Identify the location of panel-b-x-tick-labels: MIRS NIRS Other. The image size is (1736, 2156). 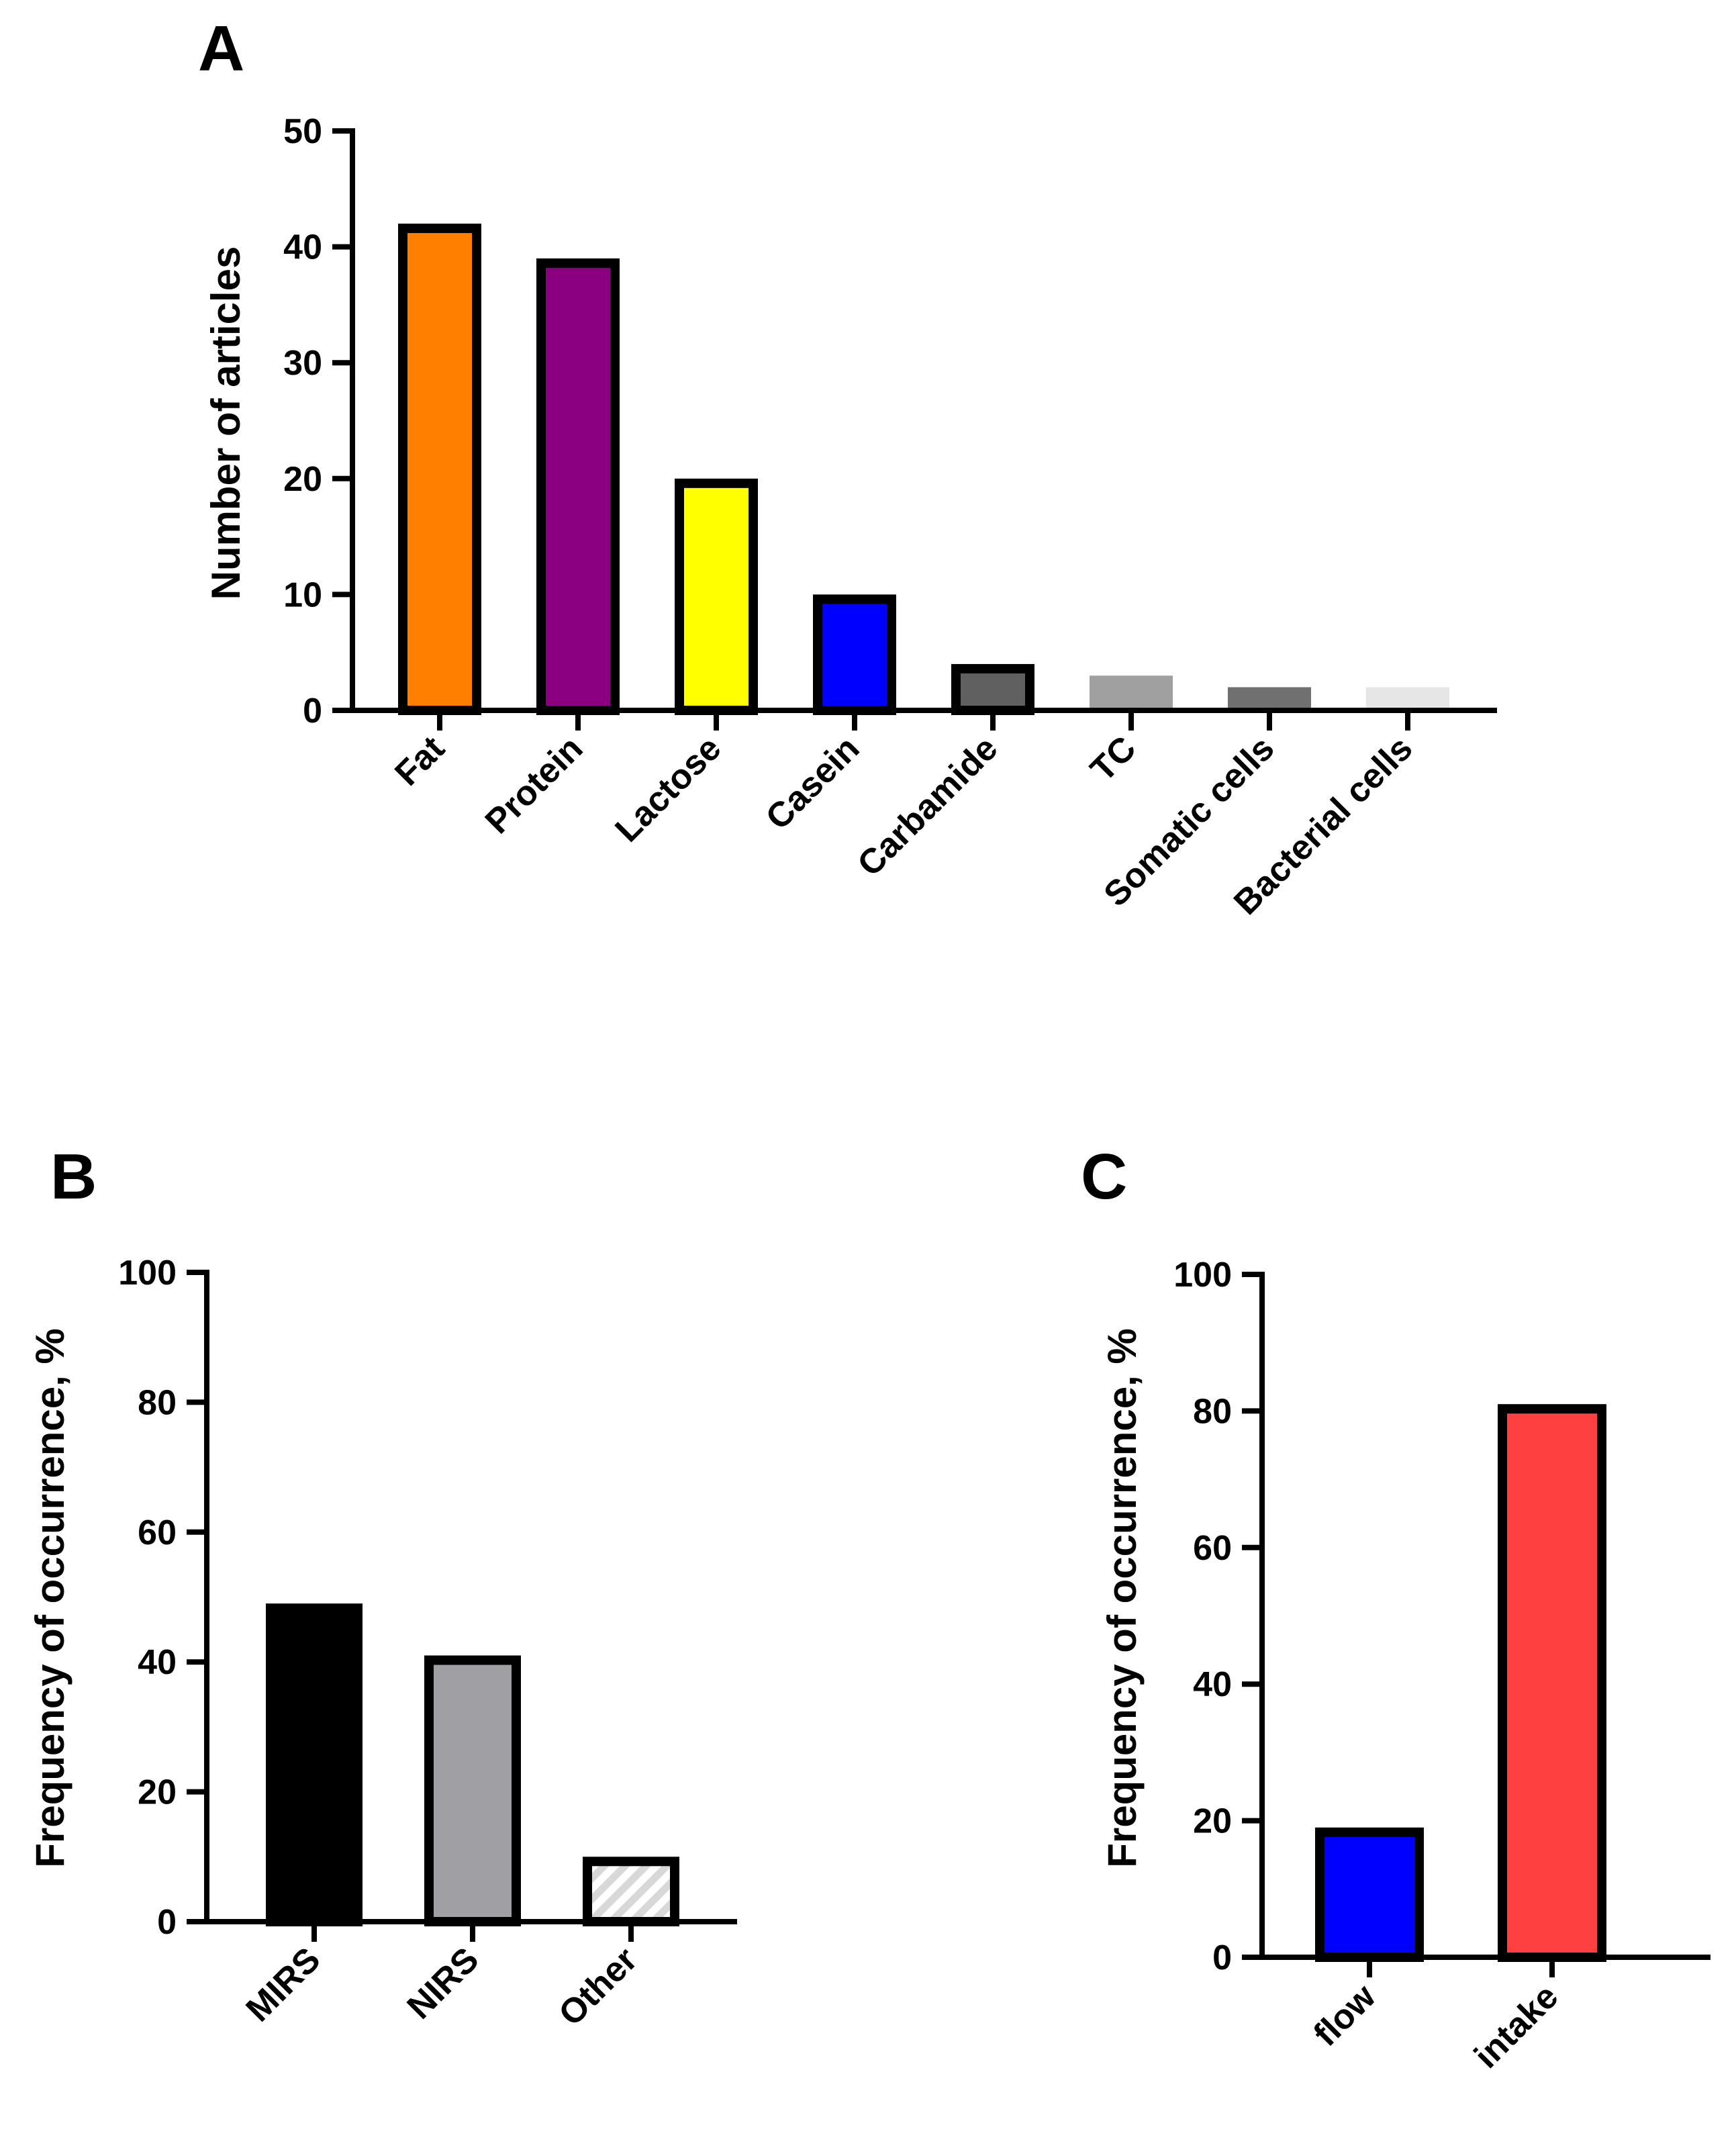
(442, 1987).